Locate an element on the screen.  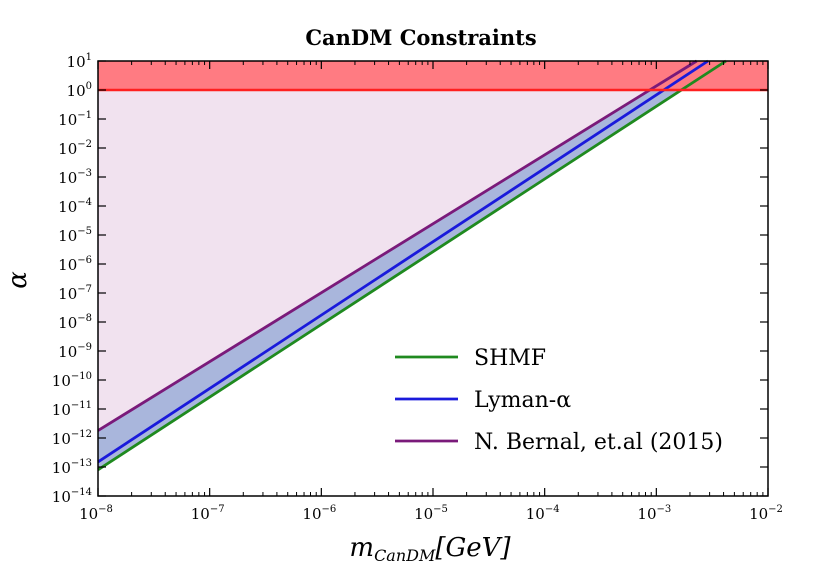
x-axis-label-main: m is located at coordinates (361, 548).